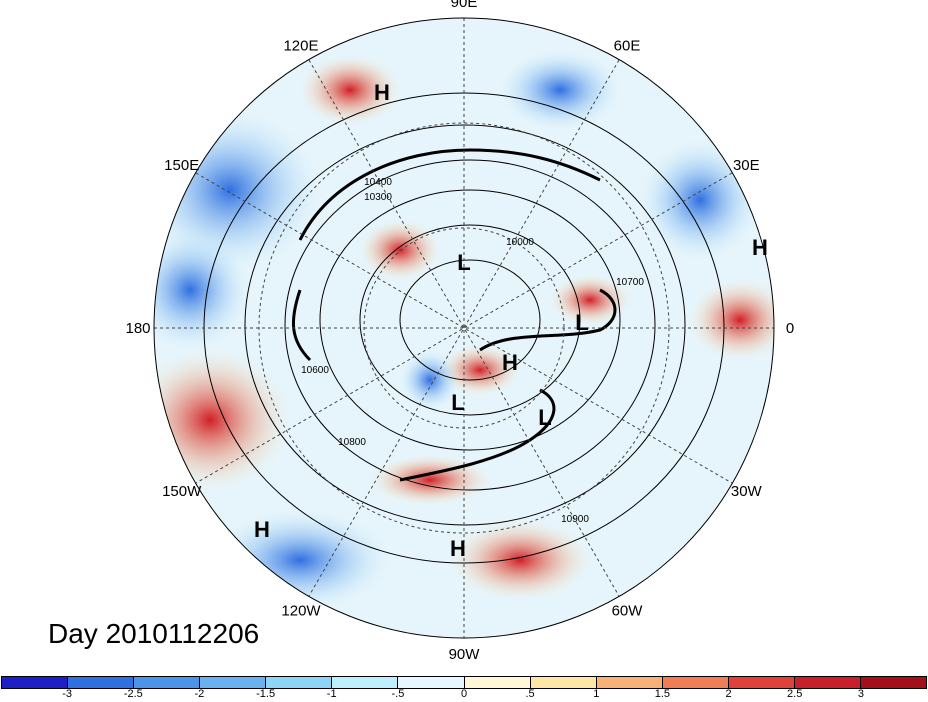 This screenshot has width=928, height=702. What do you see at coordinates (662, 694) in the screenshot?
I see `colorbar-tick-label: 1.5` at bounding box center [662, 694].